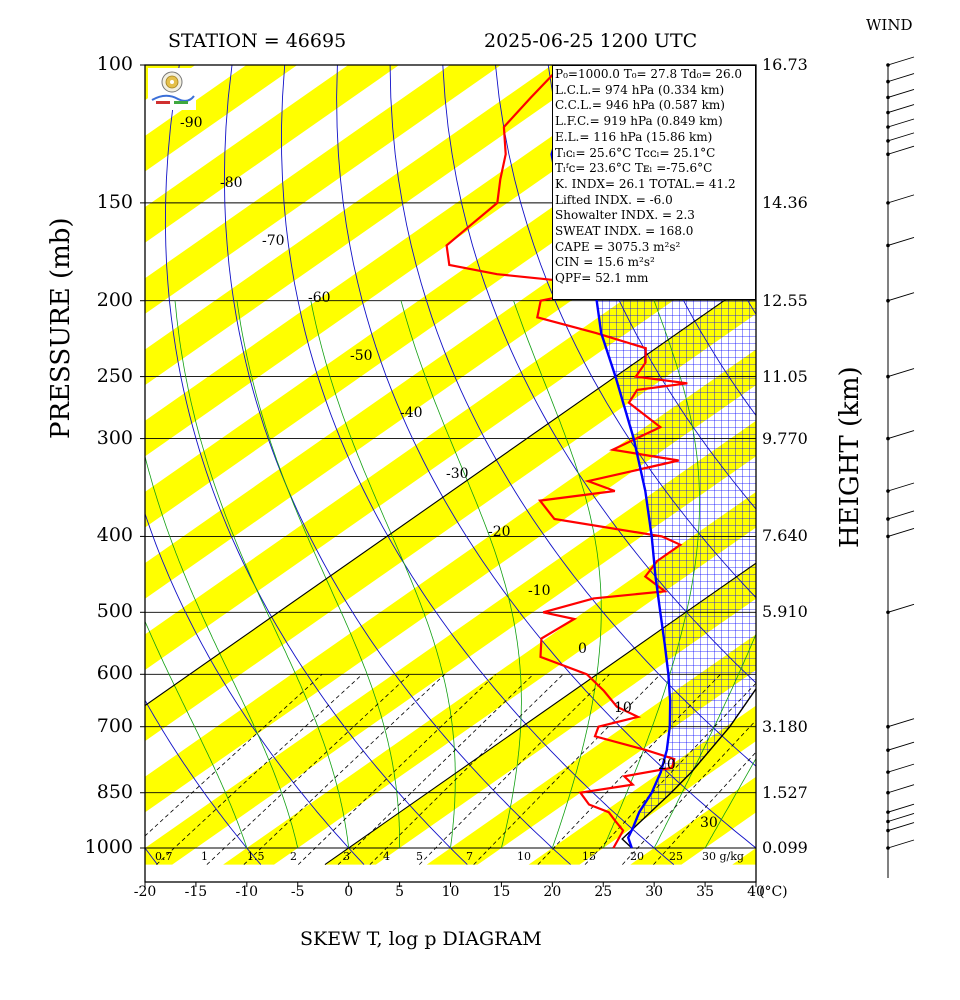 The image size is (960, 1000). Describe the element at coordinates (603, 892) in the screenshot. I see `x-tick-label: 25` at that location.